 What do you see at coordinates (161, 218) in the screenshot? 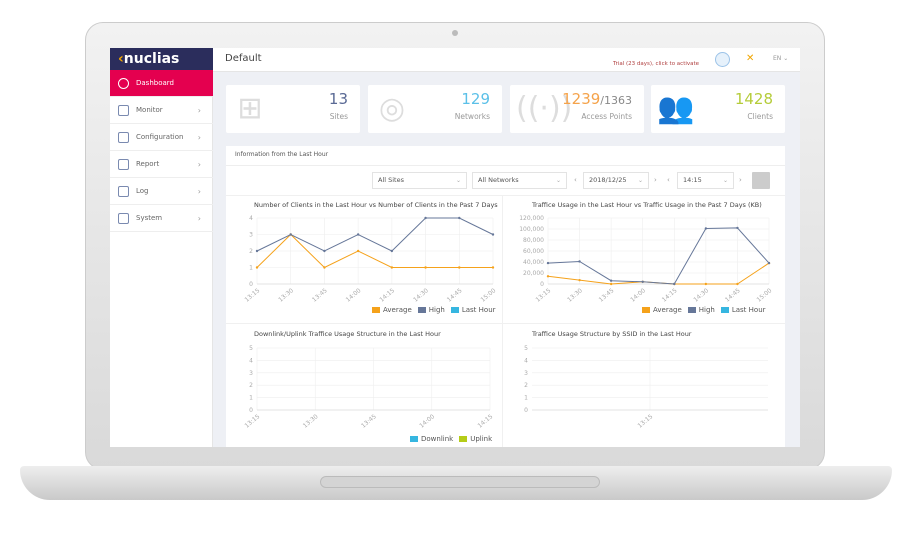
I see `sidebar-item-system: System ›` at bounding box center [161, 218].